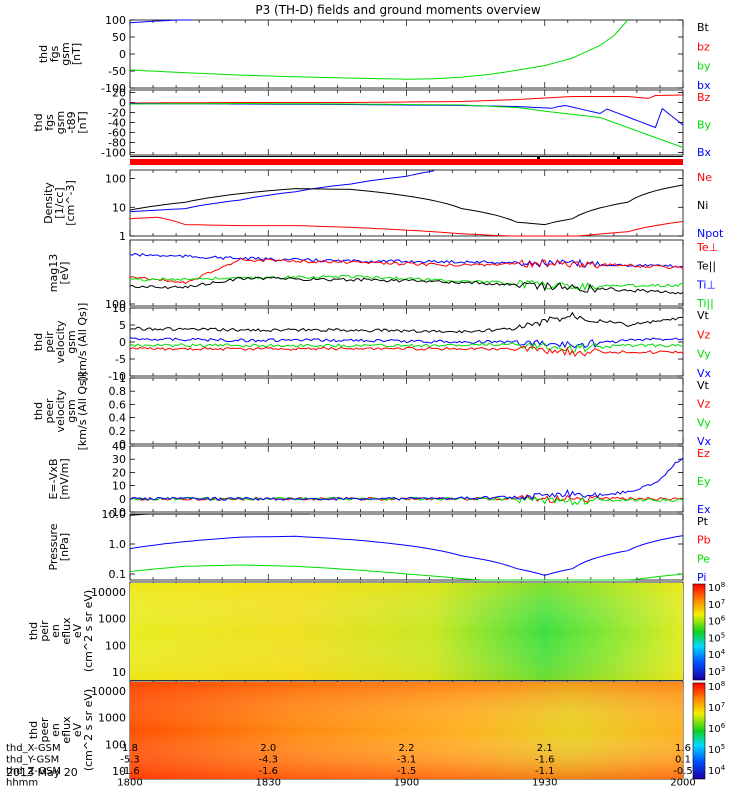  I want to click on colorbar-tick-label: 10⁵, so click(716, 637).